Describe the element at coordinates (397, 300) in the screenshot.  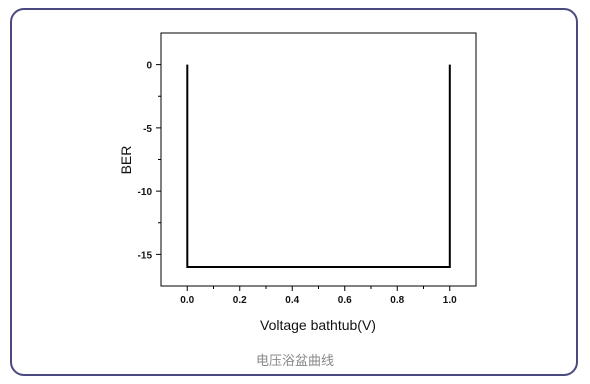
I see `x-tick-label: 0.8` at that location.